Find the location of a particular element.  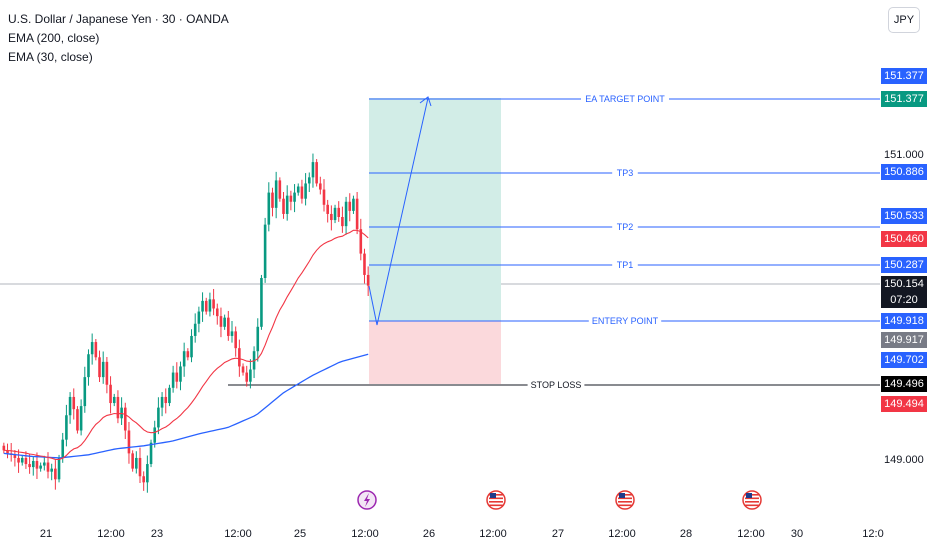

price-badge: 149.496 is located at coordinates (904, 384).